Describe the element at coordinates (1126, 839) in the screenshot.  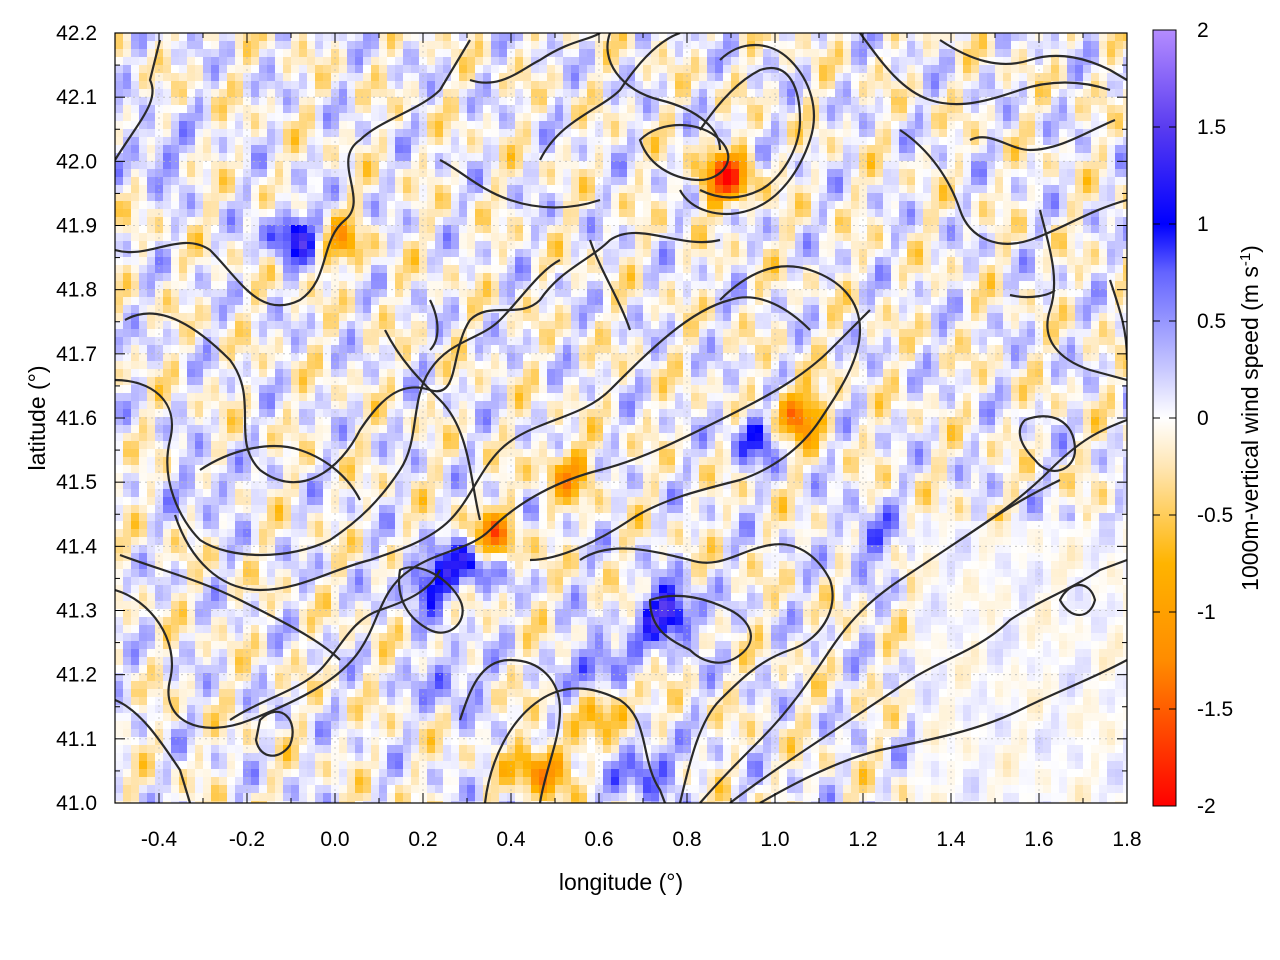
I see `x-tick-label: 1.8` at that location.